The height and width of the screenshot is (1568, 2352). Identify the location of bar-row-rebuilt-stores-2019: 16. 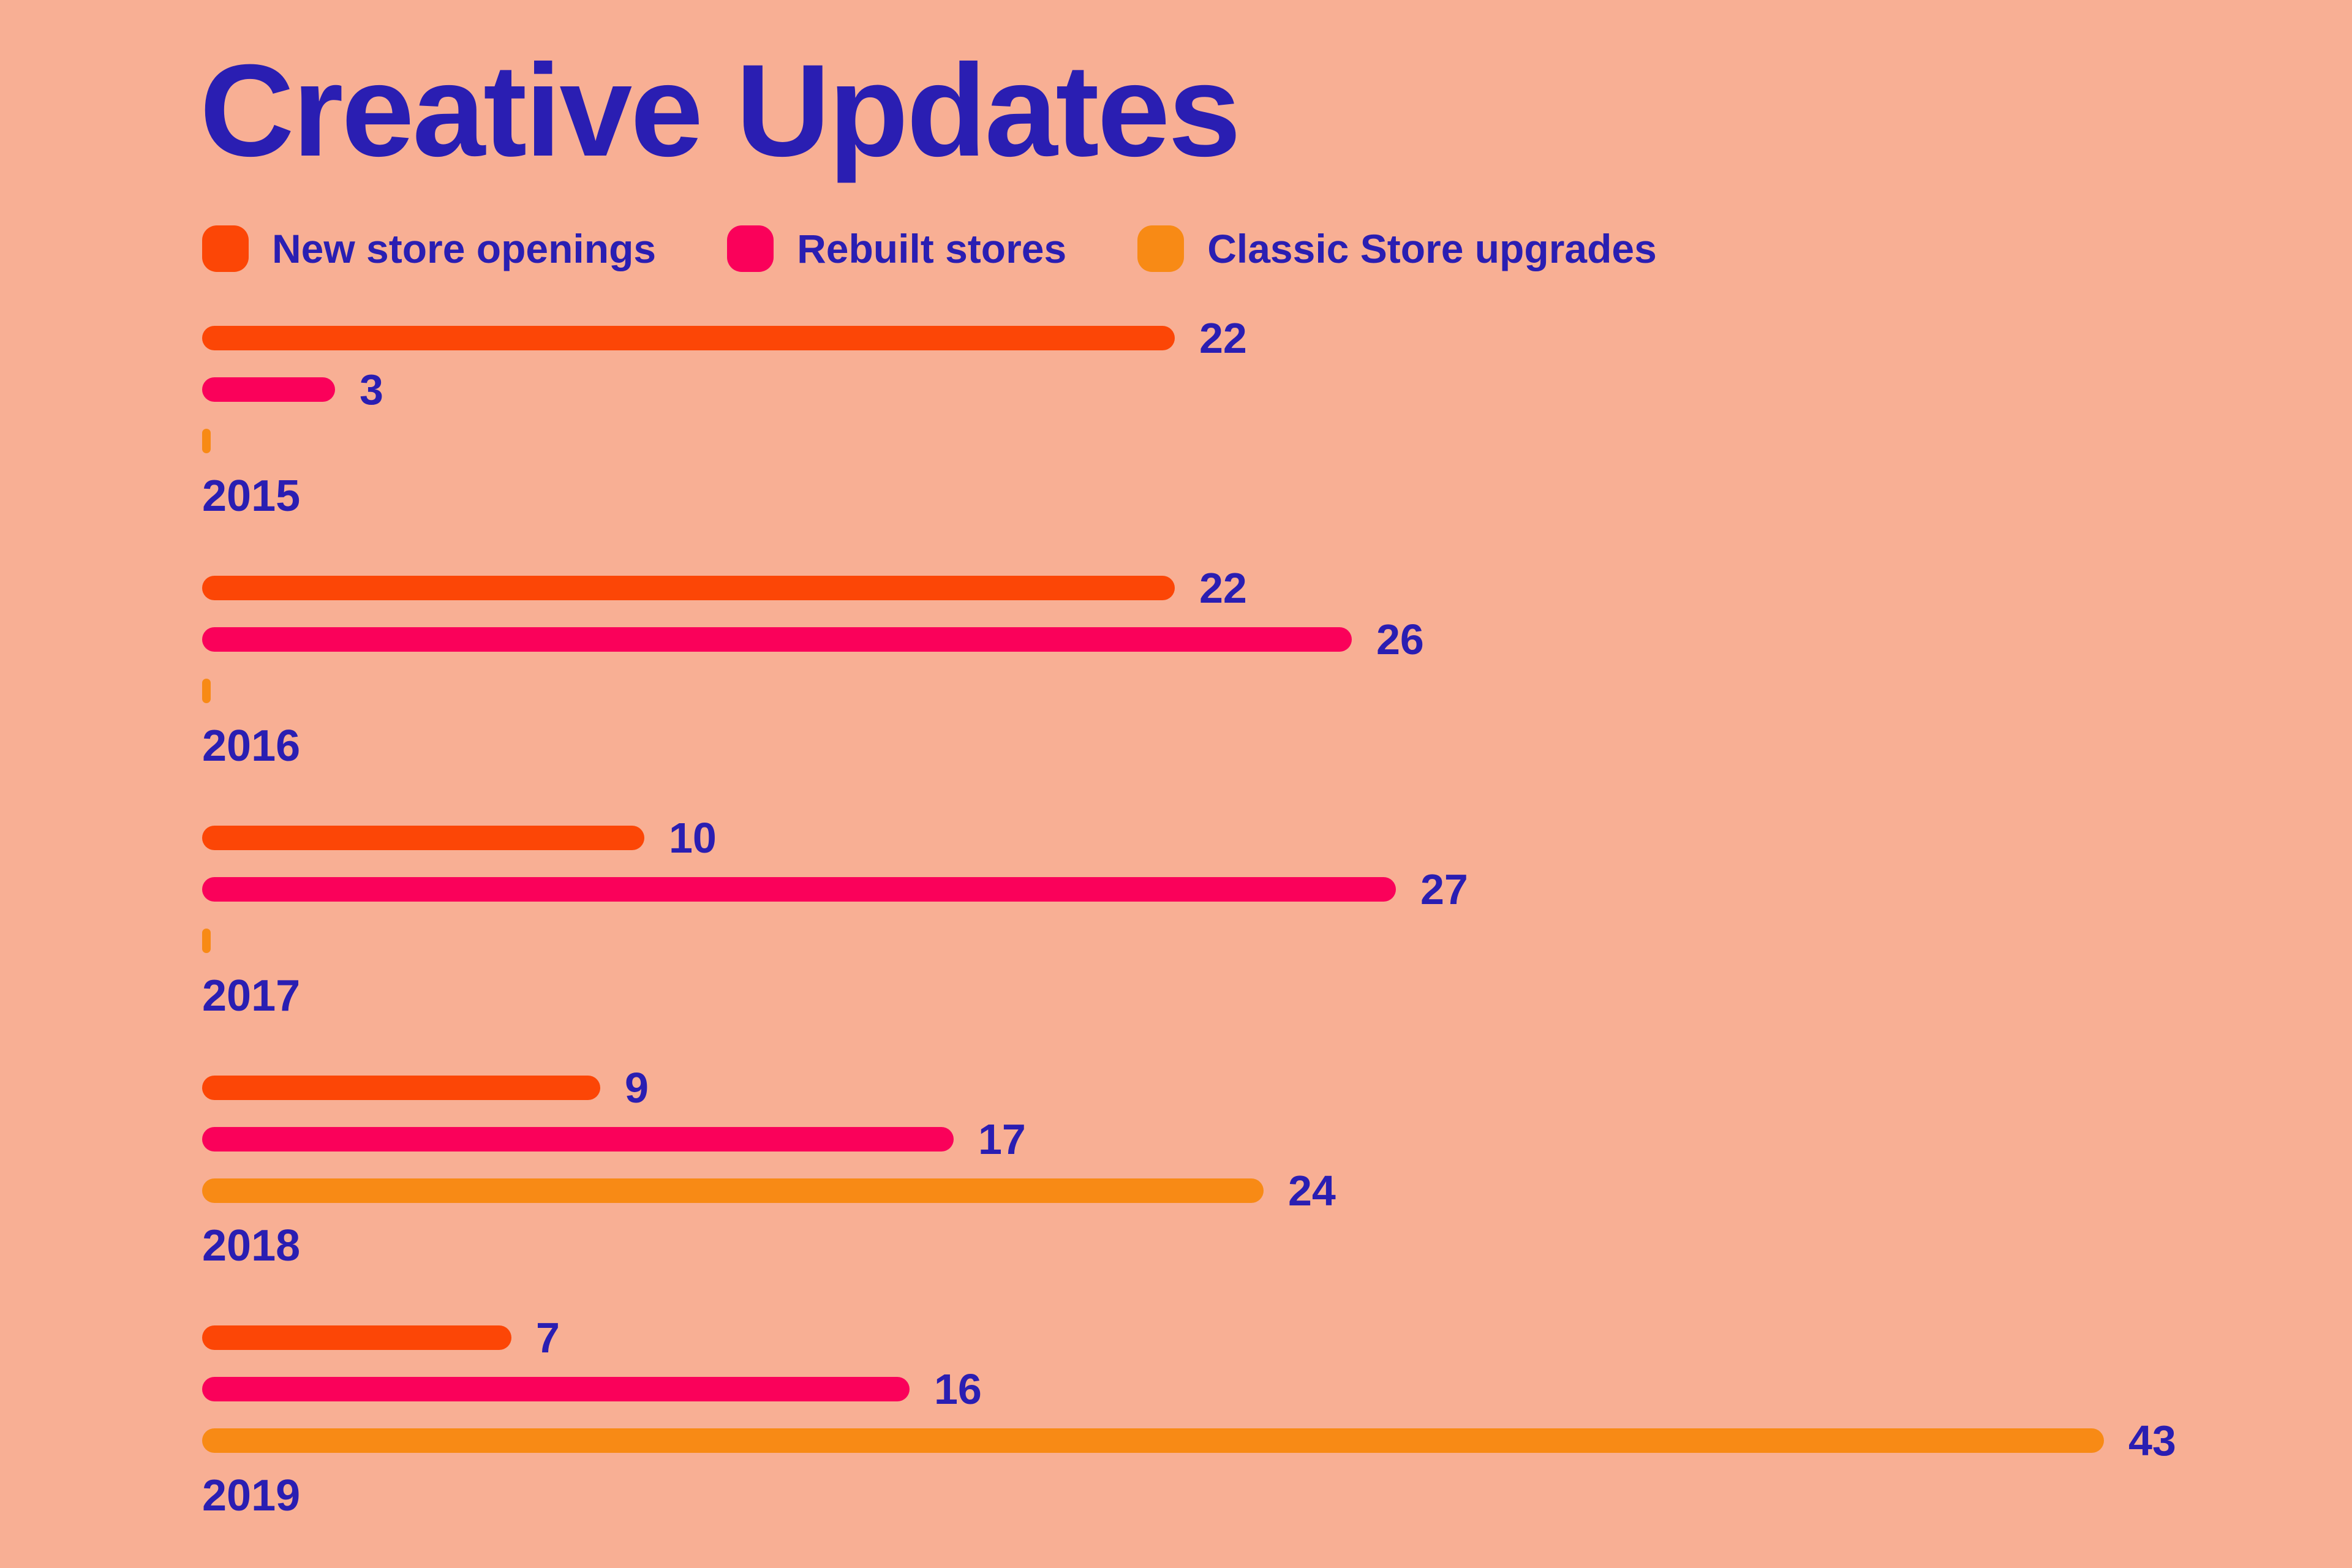
(1189, 1389).